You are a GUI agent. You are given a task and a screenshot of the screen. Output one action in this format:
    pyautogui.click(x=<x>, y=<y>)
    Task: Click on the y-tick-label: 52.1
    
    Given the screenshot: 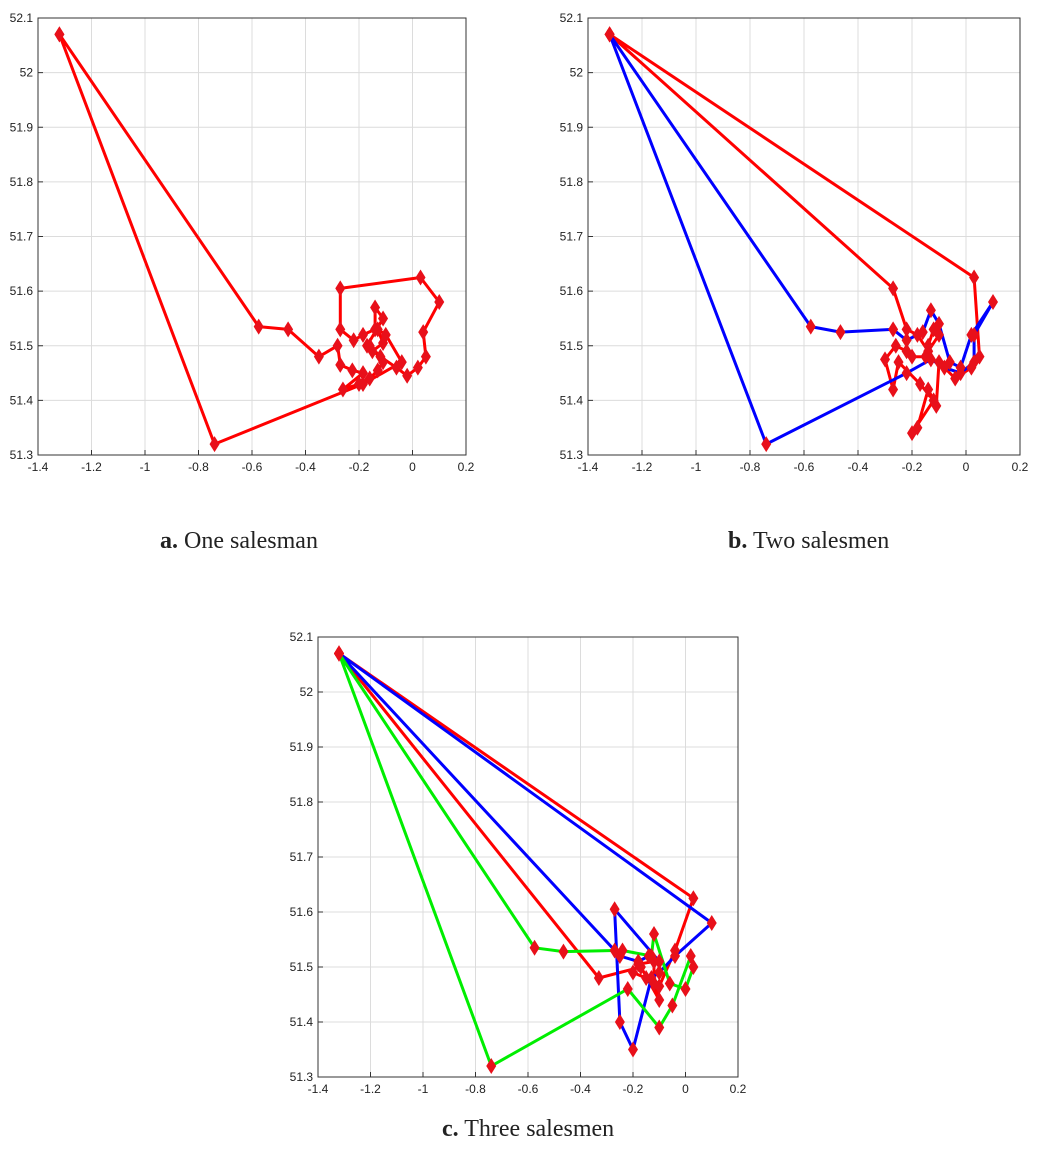 What is the action you would take?
    pyautogui.click(x=22, y=18)
    